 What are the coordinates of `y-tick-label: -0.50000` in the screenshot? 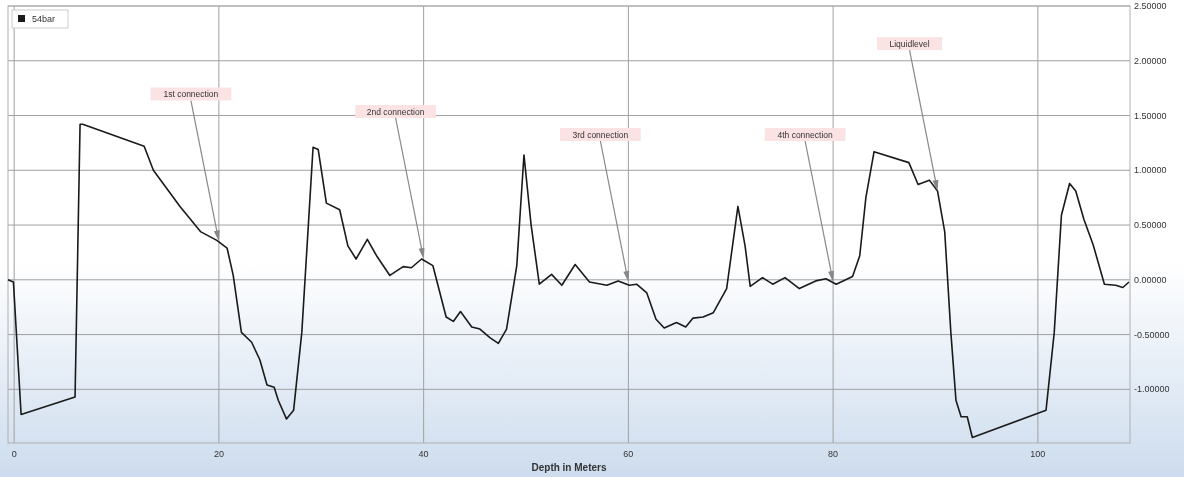 It's located at (1152, 334).